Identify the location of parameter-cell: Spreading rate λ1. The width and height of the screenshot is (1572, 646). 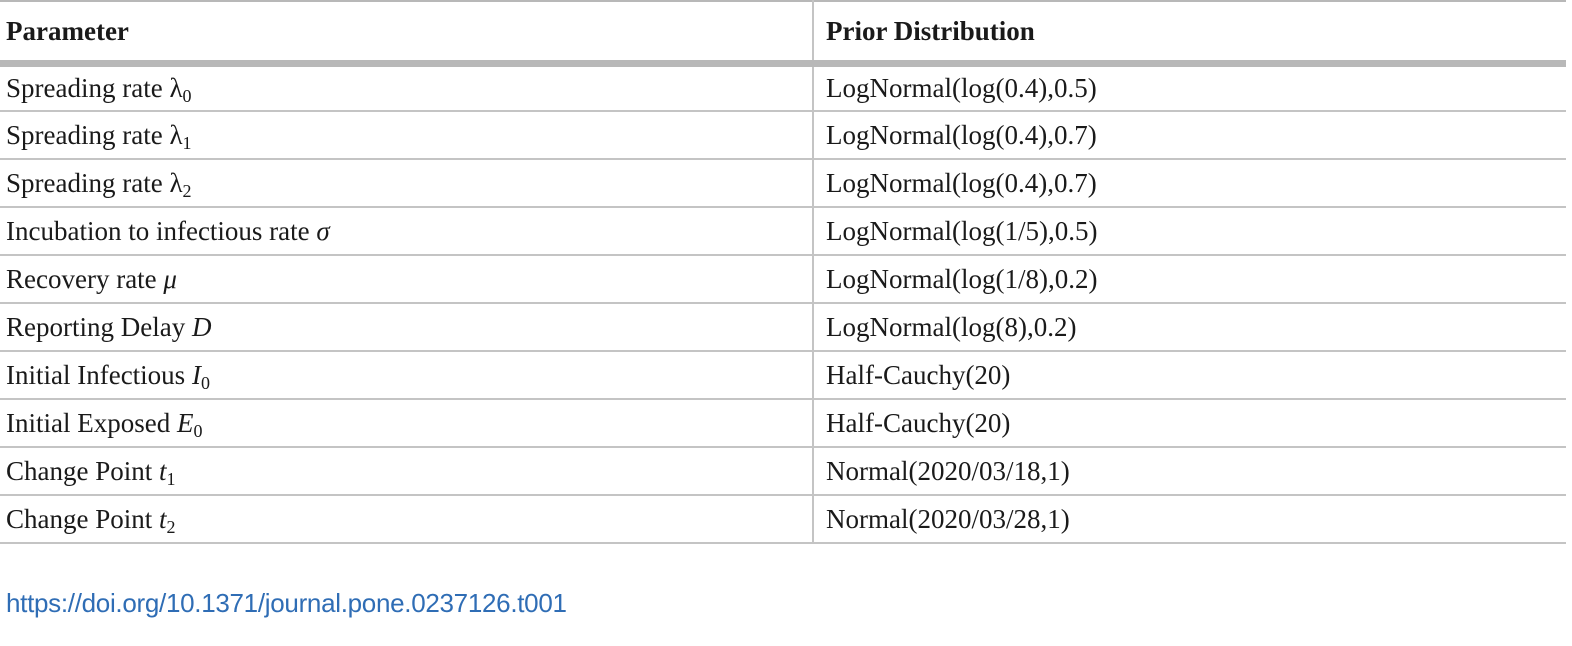
(406, 135).